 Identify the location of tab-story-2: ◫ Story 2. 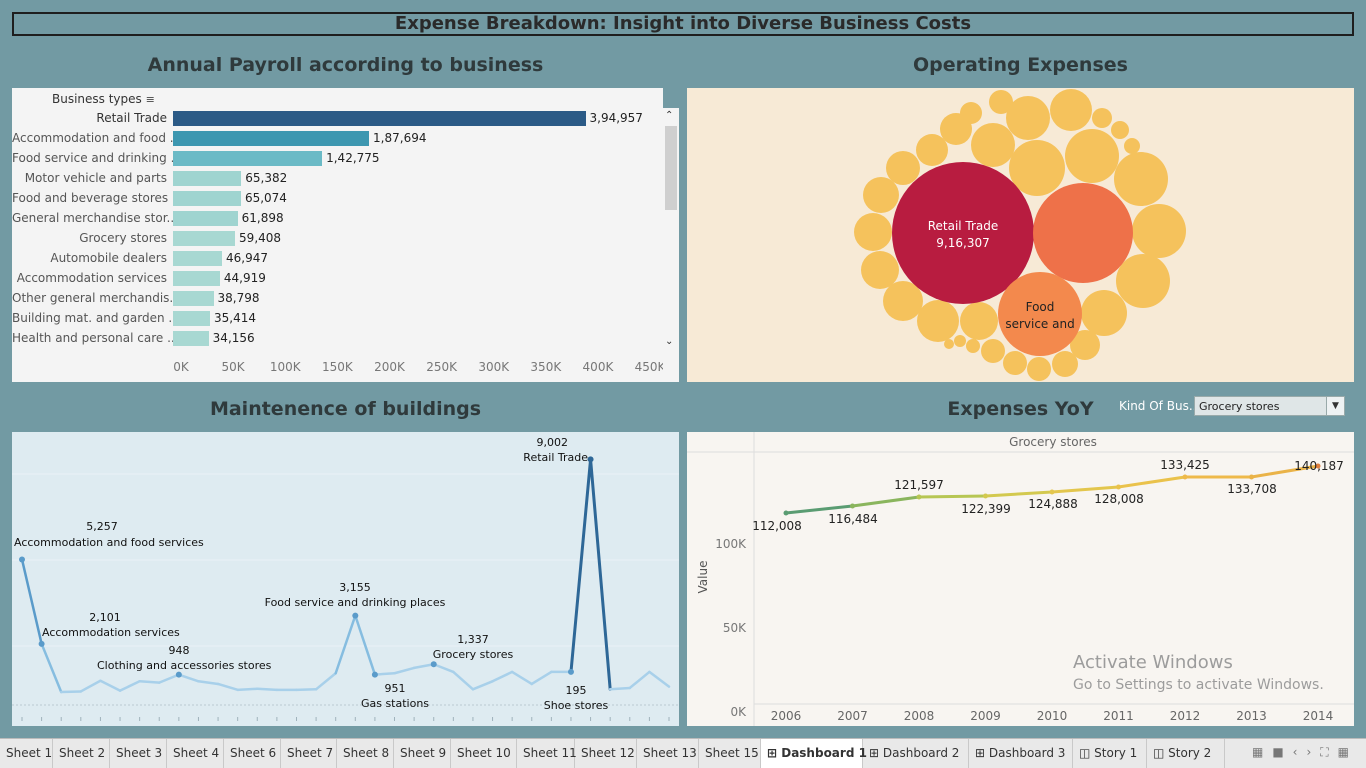
(1186, 753).